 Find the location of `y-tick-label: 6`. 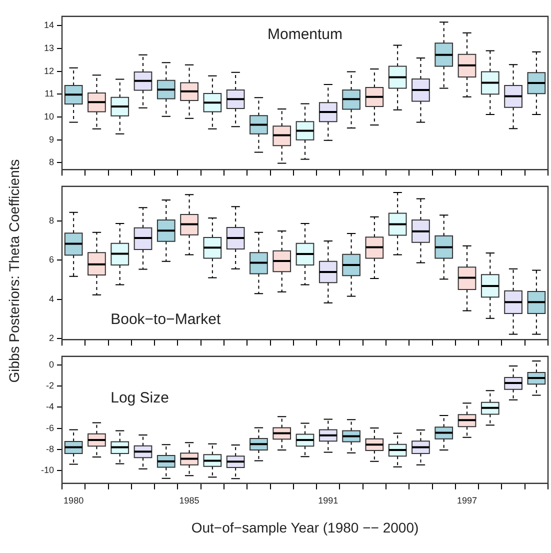

y-tick-label: 6 is located at coordinates (51, 259).